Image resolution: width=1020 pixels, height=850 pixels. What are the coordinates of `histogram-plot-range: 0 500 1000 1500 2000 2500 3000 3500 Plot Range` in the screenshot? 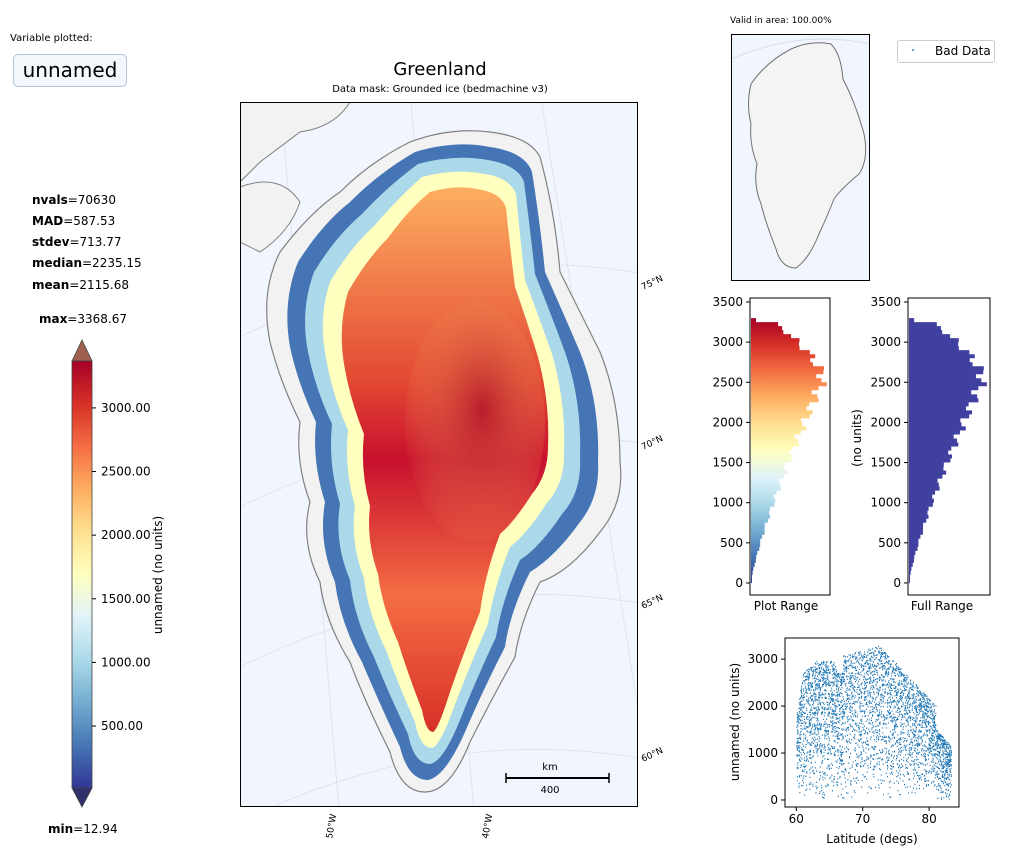 It's located at (771, 454).